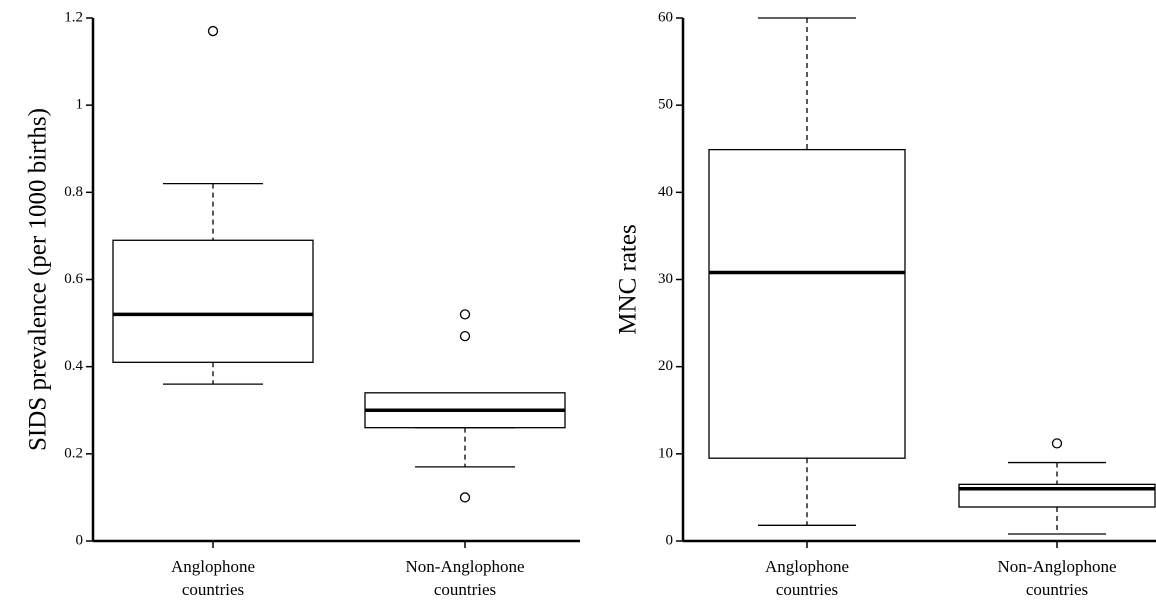 This screenshot has height=608, width=1156. Describe the element at coordinates (73, 17) in the screenshot. I see `y-tick-label: 1.2` at that location.